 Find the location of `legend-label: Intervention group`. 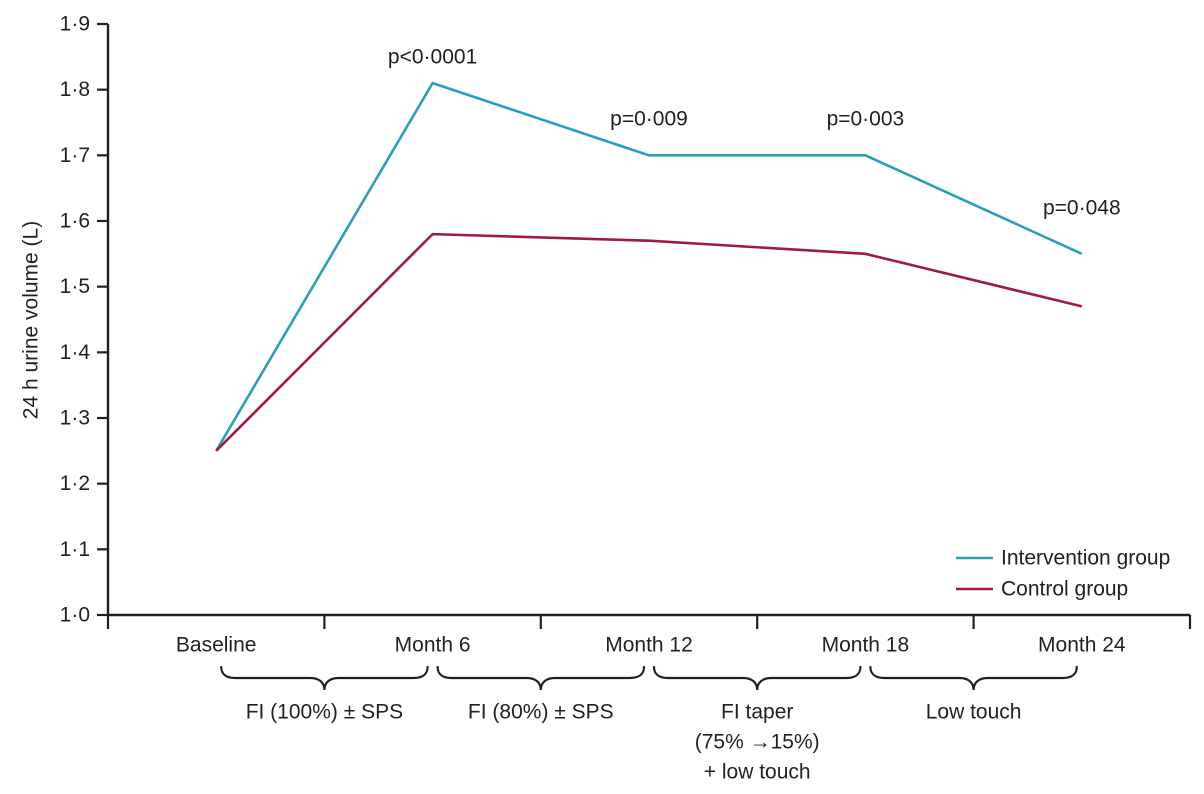

legend-label: Intervention group is located at coordinates (1085, 558).